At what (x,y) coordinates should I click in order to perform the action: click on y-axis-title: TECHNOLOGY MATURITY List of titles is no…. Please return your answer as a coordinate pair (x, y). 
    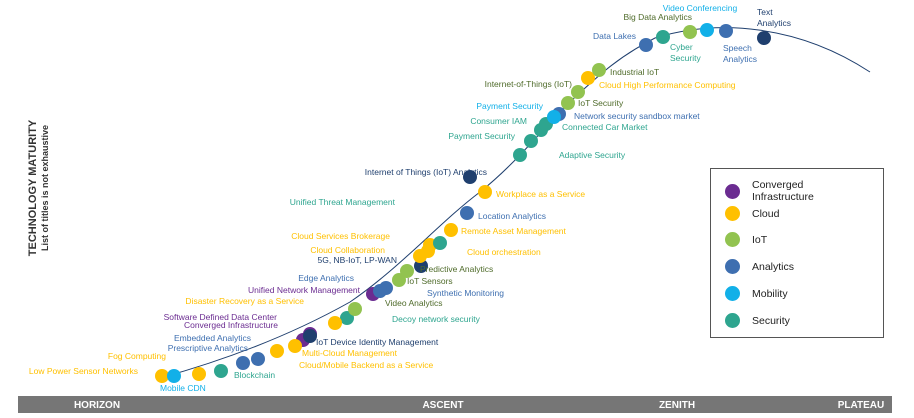
    Looking at the image, I should click on (38, 187).